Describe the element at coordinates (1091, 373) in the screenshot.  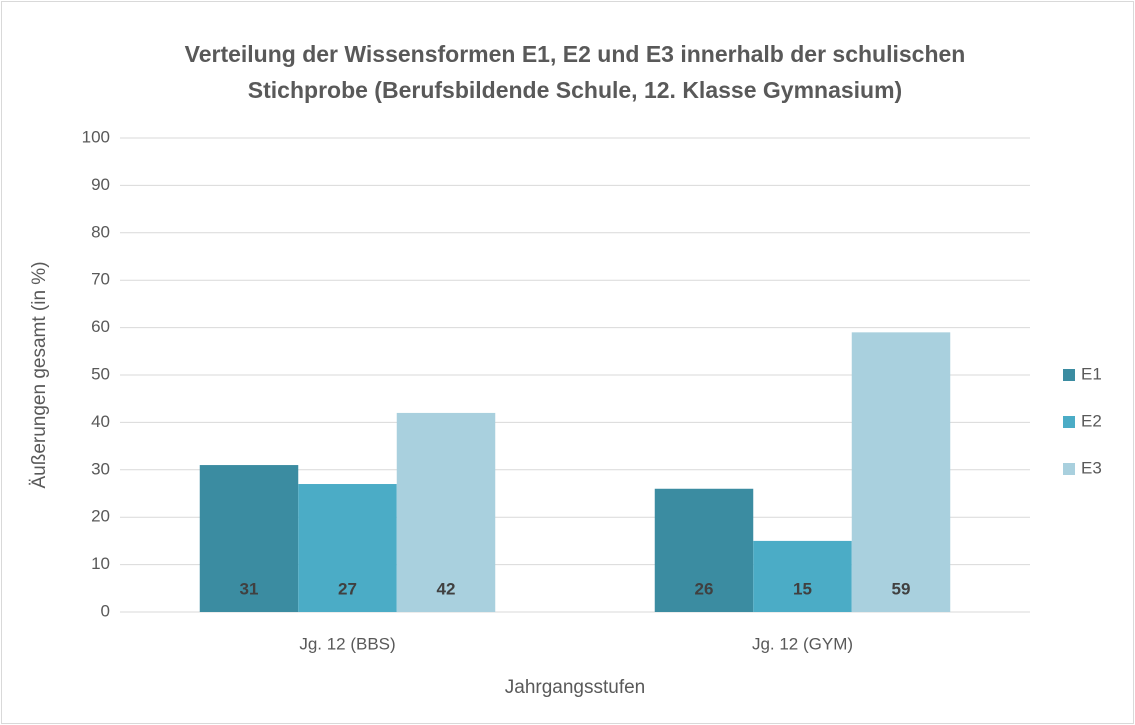
I see `legend-label: E1` at that location.